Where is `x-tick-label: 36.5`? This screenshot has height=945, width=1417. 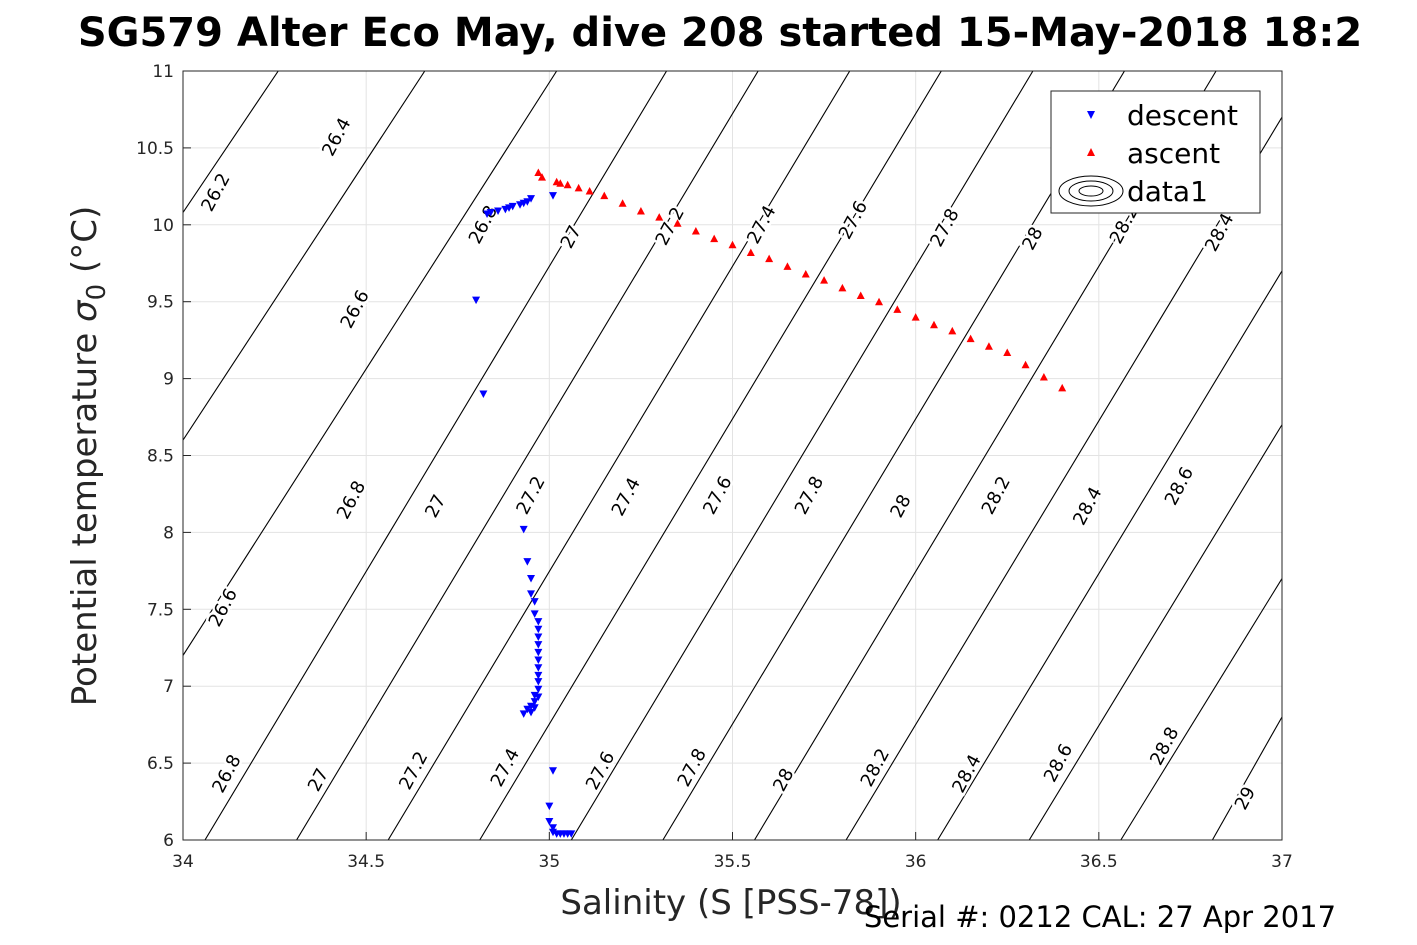
x-tick-label: 36.5 is located at coordinates (1099, 862).